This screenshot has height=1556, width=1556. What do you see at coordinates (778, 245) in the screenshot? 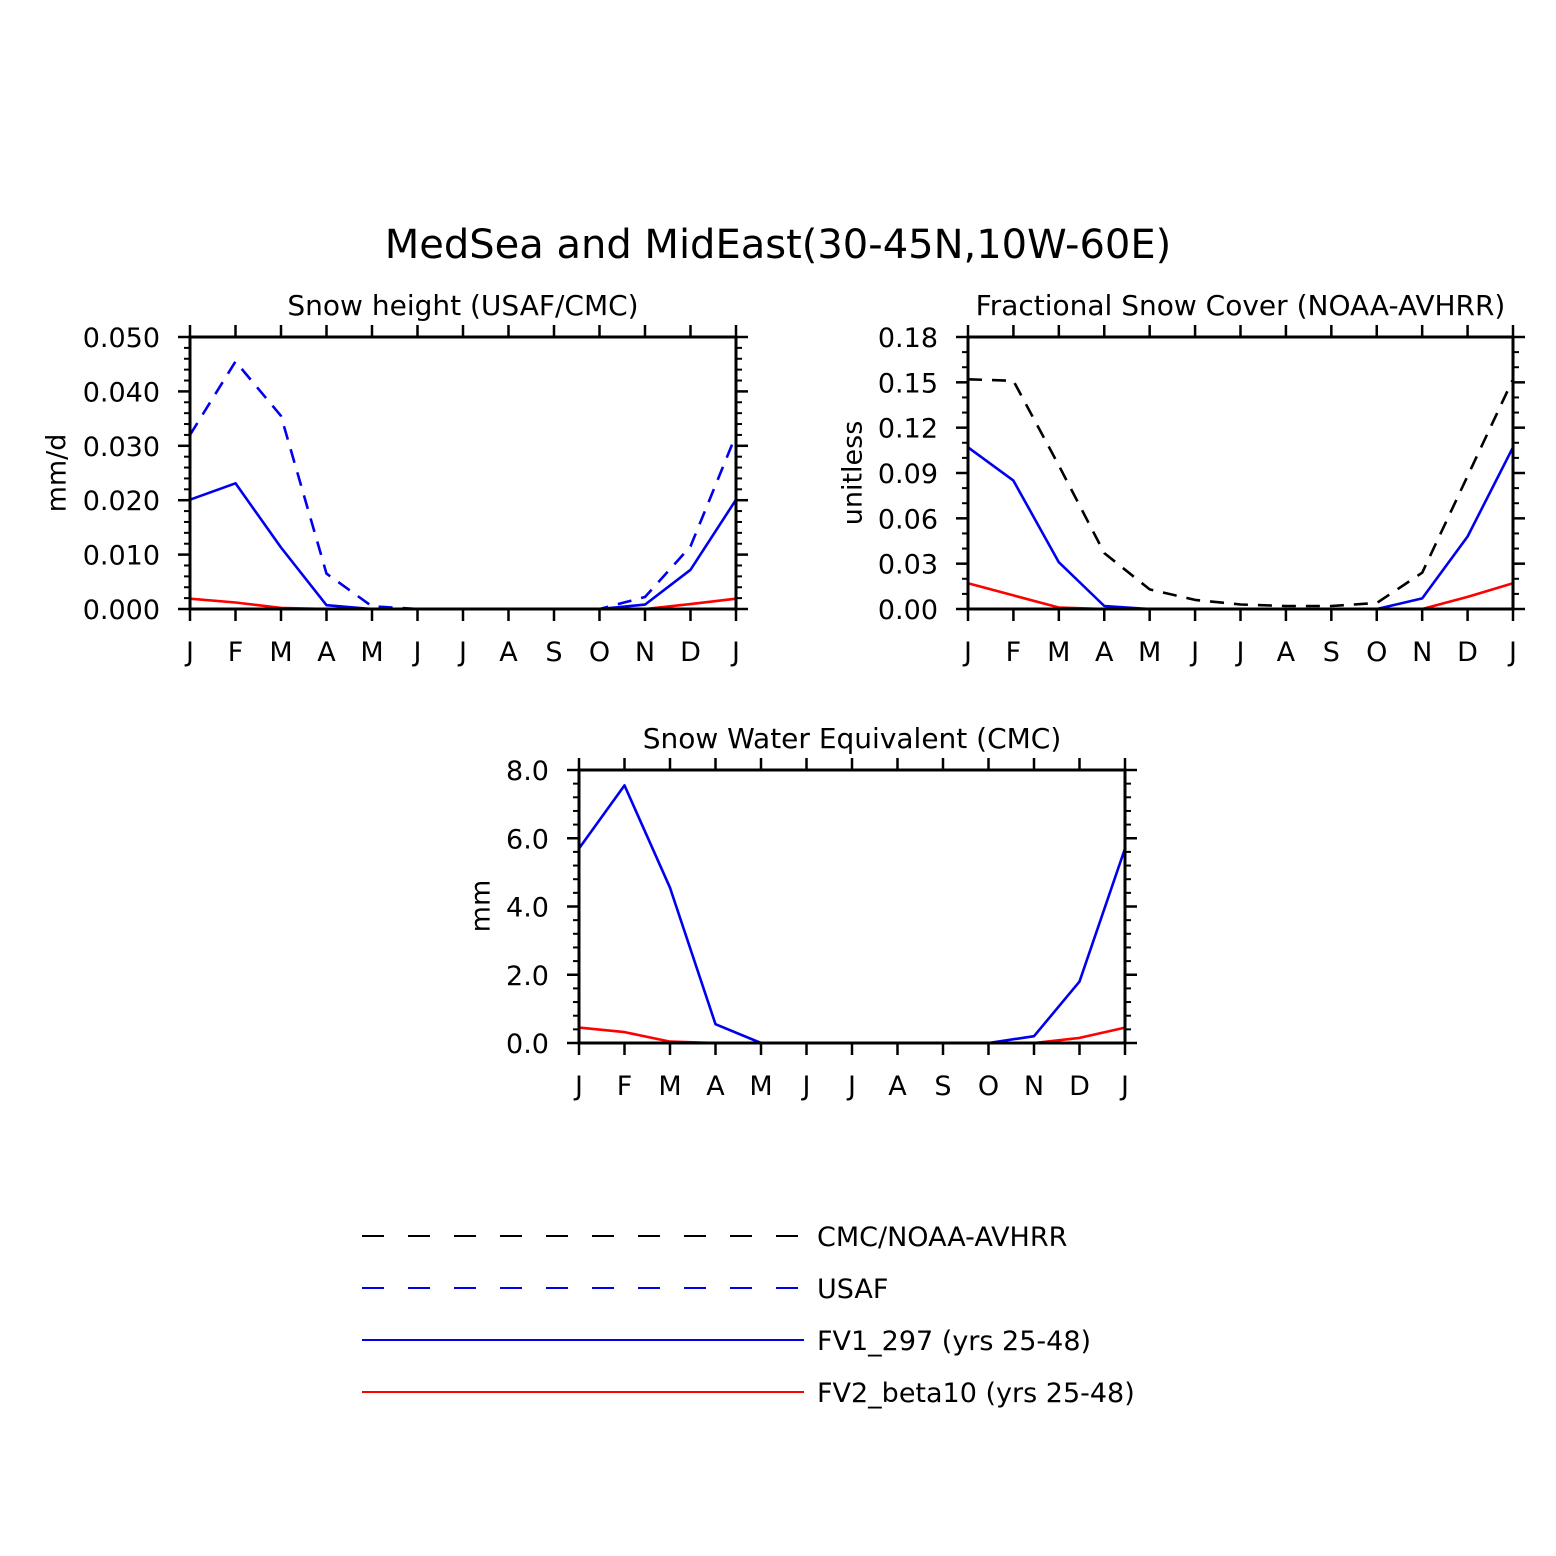
I see `figure-title: MedSea and MidEast(30-45N,10W-60E)` at bounding box center [778, 245].